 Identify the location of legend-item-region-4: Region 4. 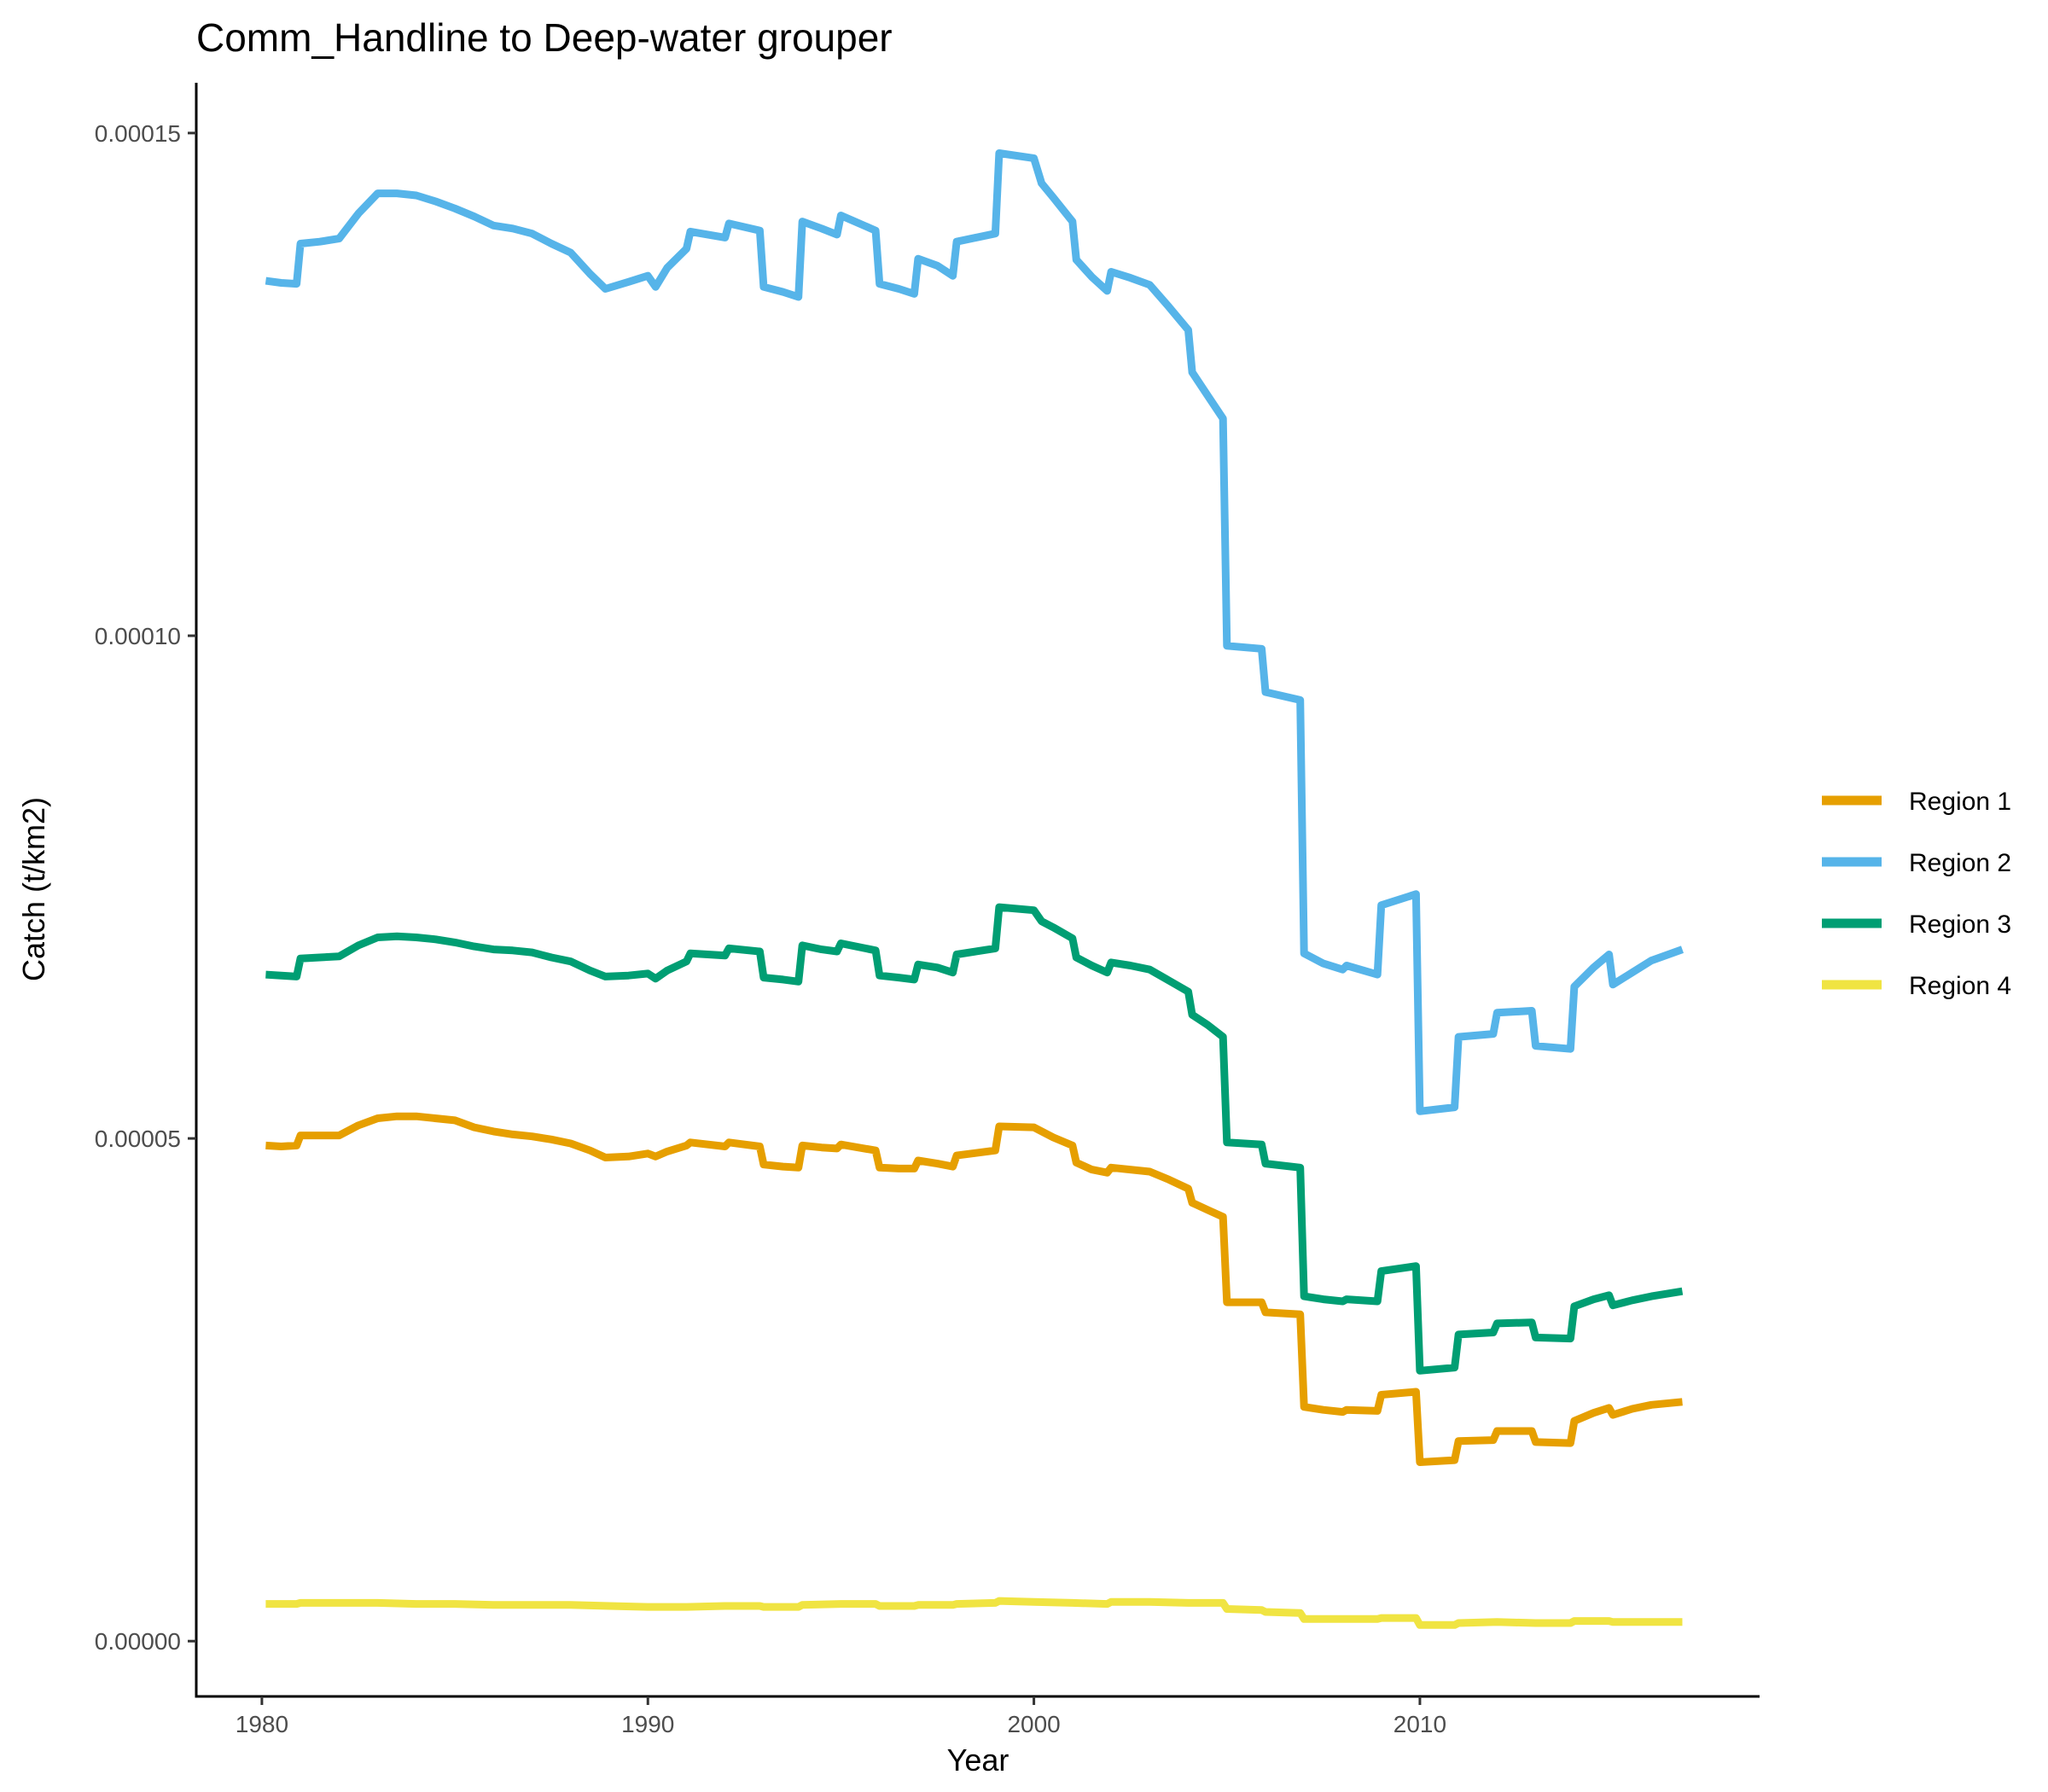
(1917, 986).